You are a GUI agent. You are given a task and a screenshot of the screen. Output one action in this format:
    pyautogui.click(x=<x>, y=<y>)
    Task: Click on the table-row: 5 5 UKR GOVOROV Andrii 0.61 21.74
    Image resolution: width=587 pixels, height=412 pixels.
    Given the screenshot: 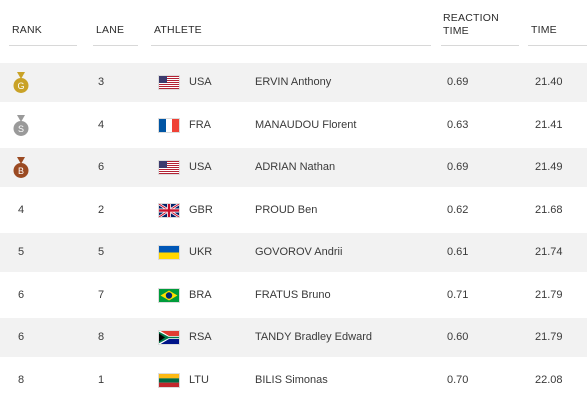 What is the action you would take?
    pyautogui.click(x=293, y=252)
    